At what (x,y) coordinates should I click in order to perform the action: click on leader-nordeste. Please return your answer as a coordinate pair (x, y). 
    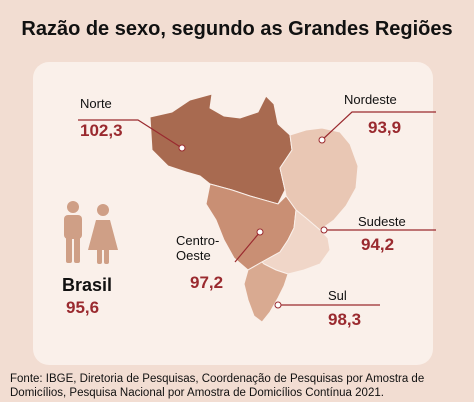
    Looking at the image, I should click on (378, 126).